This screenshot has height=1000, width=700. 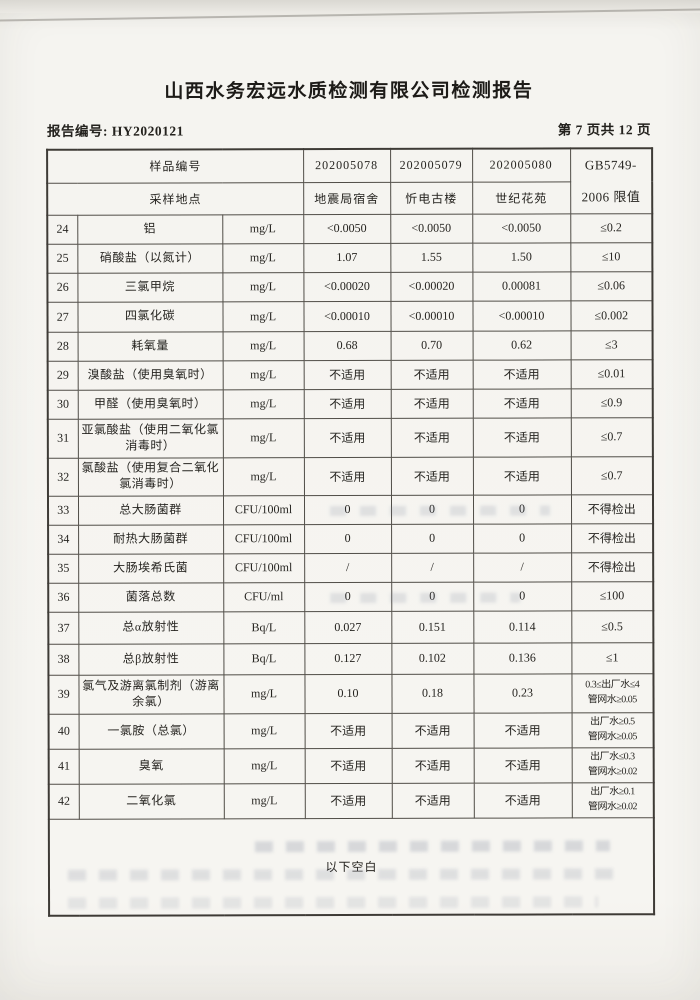 I want to click on sample-id-label: 样品编号, so click(x=175, y=166).